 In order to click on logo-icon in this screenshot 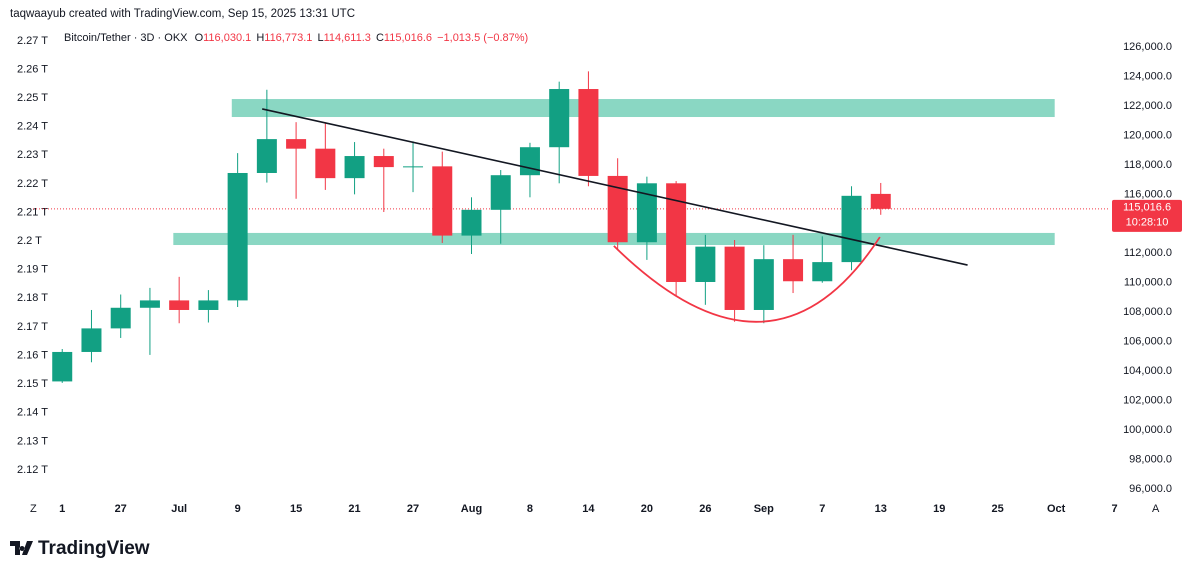, I will do `click(21, 548)`.